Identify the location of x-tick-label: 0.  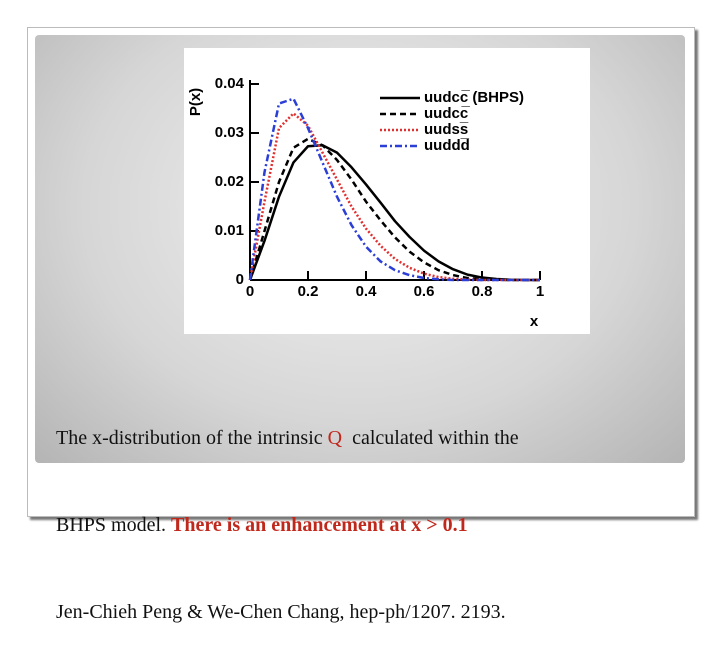
(250, 291).